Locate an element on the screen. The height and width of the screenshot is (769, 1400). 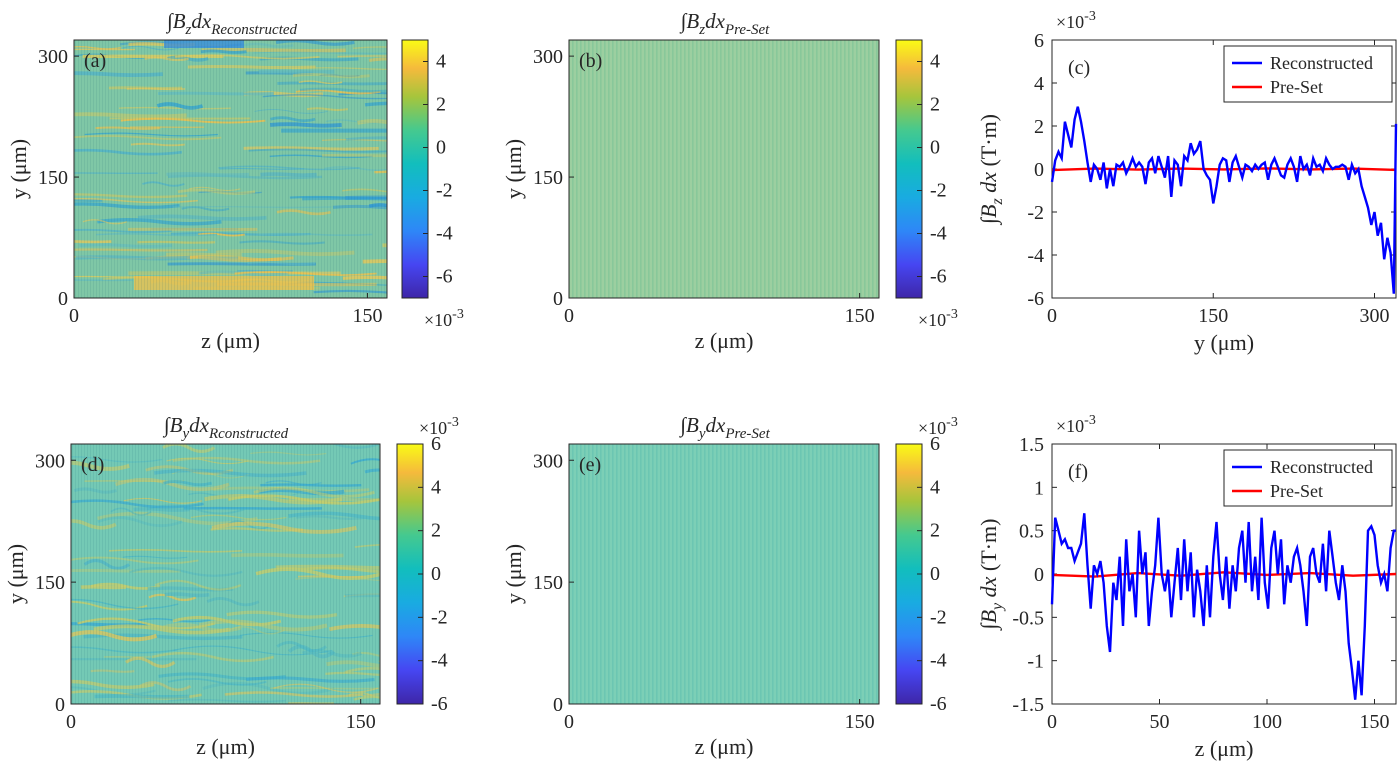
heatmap-field is located at coordinates (724, 169).